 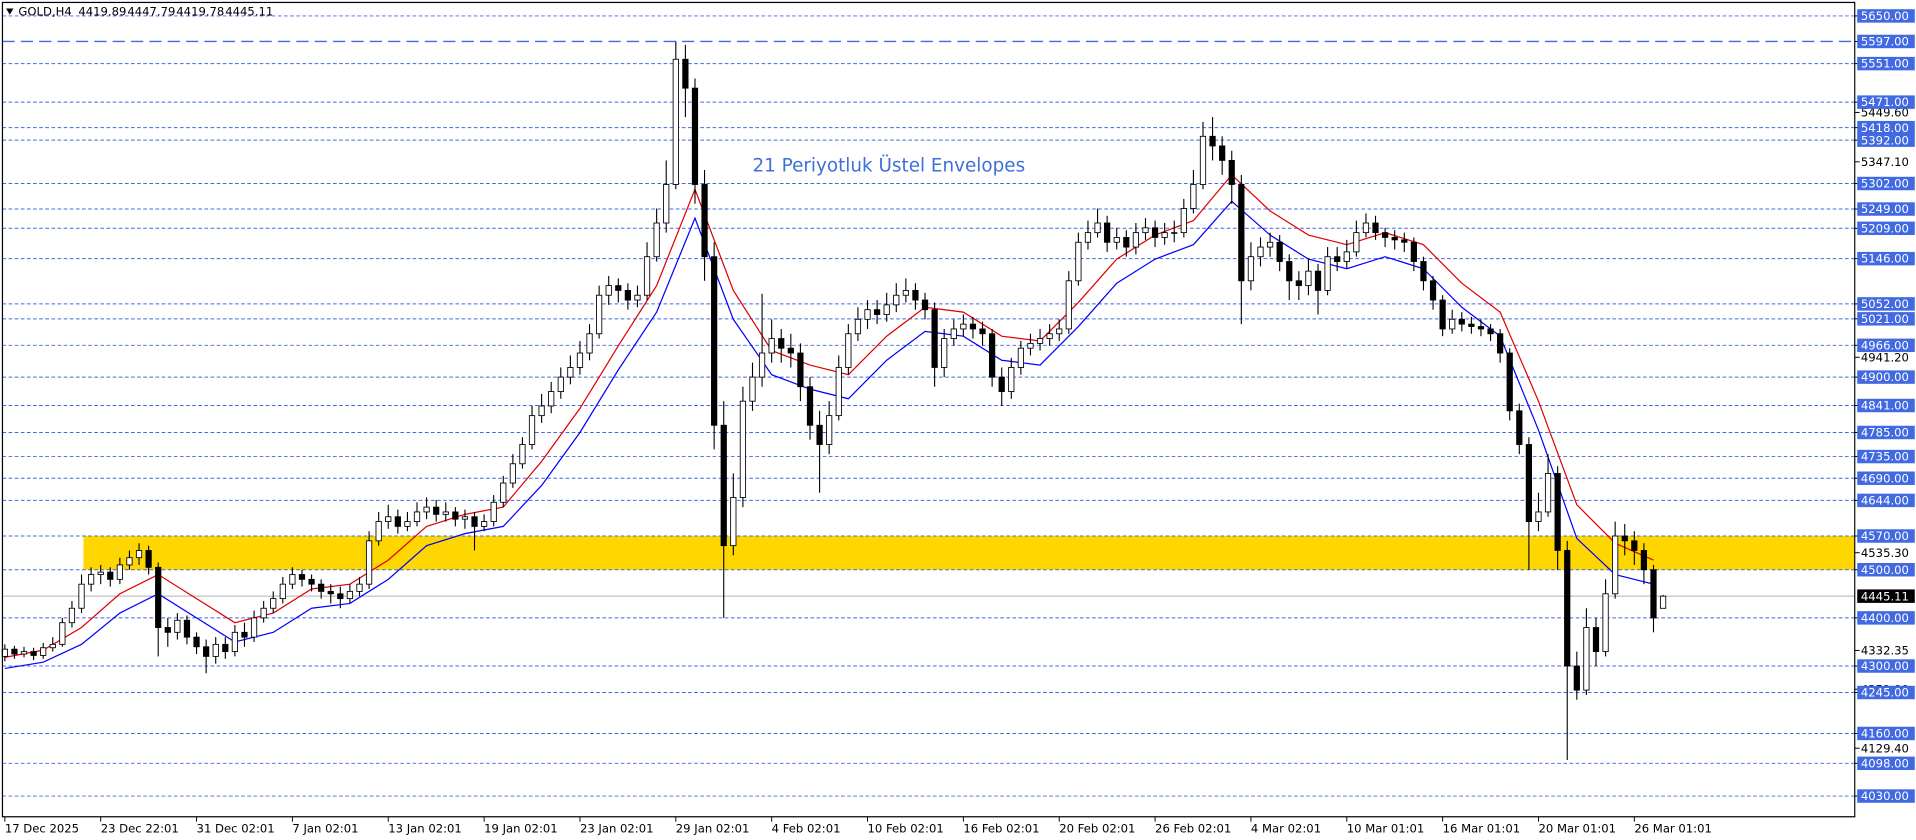 I want to click on y-tick-label: 4690.00, so click(x=1885, y=478).